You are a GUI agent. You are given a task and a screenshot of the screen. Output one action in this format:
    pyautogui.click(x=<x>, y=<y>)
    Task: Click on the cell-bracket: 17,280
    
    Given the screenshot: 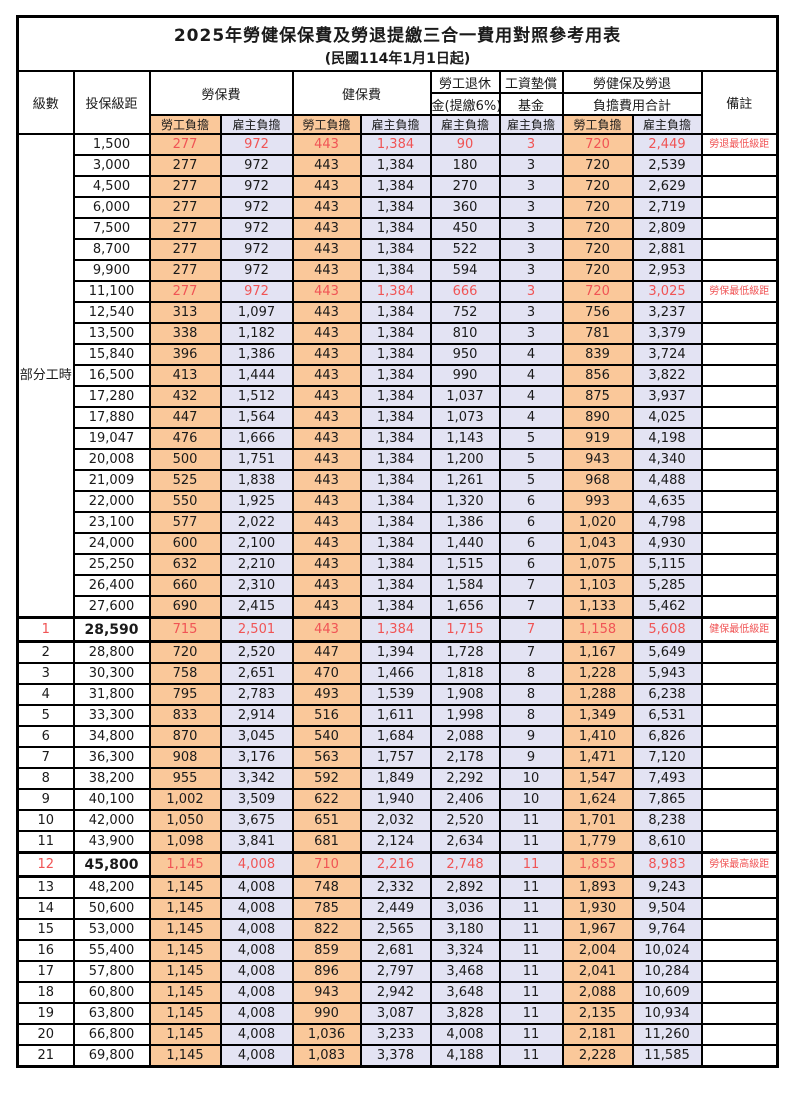 What is the action you would take?
    pyautogui.click(x=111, y=396)
    